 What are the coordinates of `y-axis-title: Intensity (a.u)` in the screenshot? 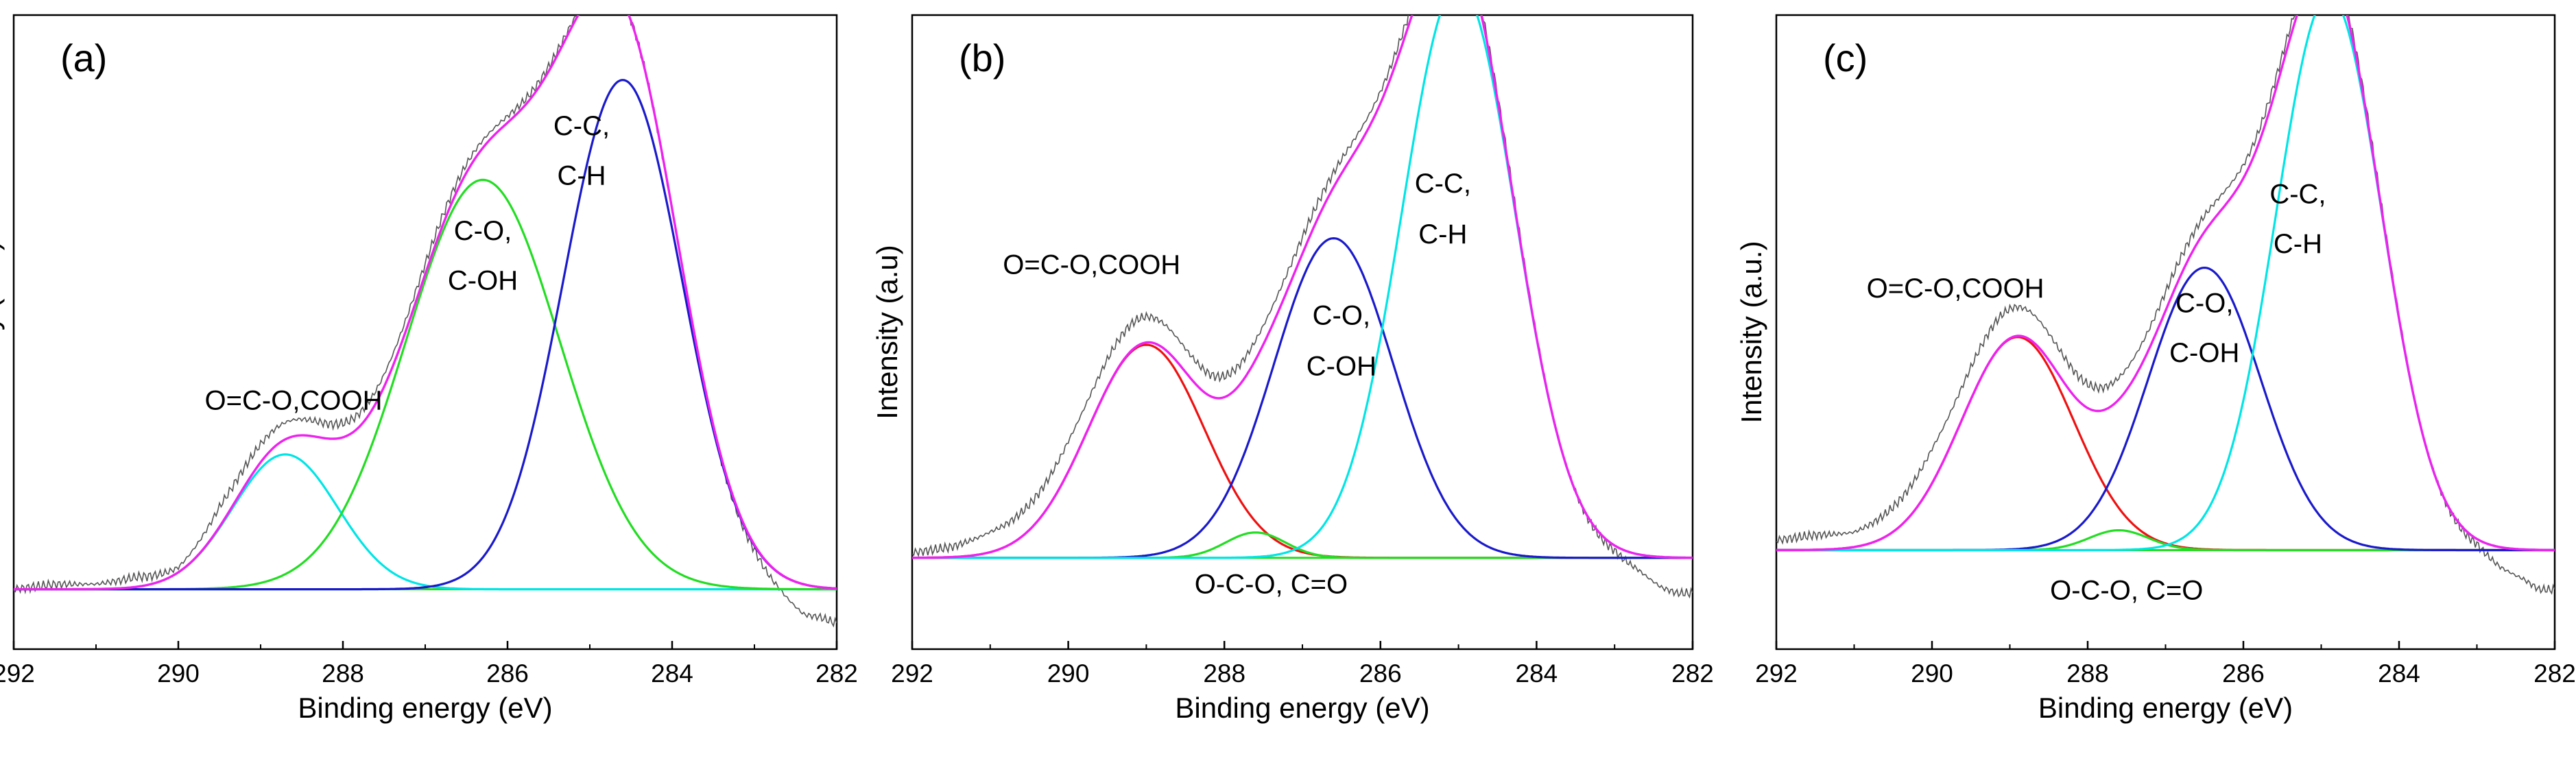 It's located at (887, 332).